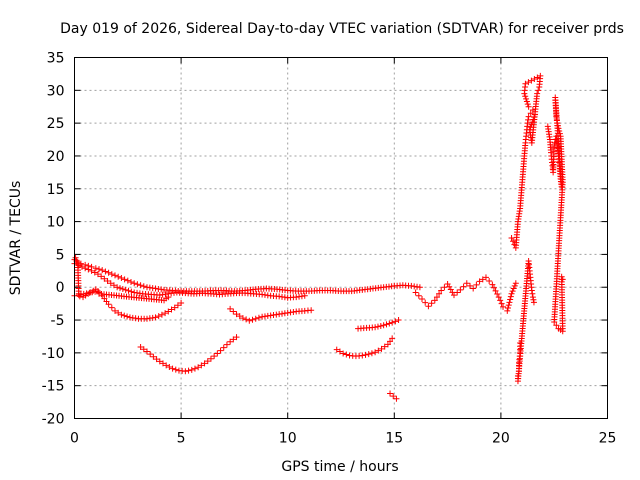 Image resolution: width=640 pixels, height=480 pixels. Describe the element at coordinates (53, 354) in the screenshot. I see `y-tick-label: -10` at that location.